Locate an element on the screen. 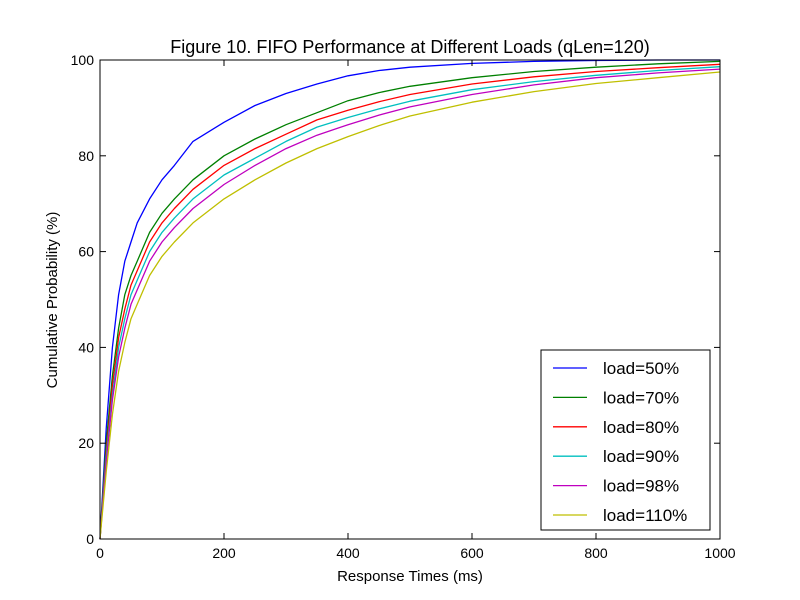 The image size is (800, 600). legend-label-4: load=90% is located at coordinates (641, 456).